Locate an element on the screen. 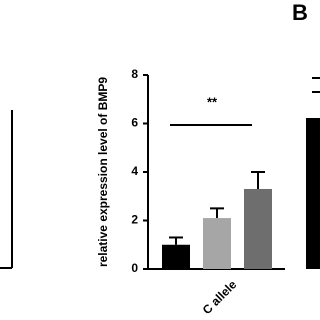 Image resolution: width=320 pixels, height=320 pixels. x-tick-label: C allele is located at coordinates (220, 297).